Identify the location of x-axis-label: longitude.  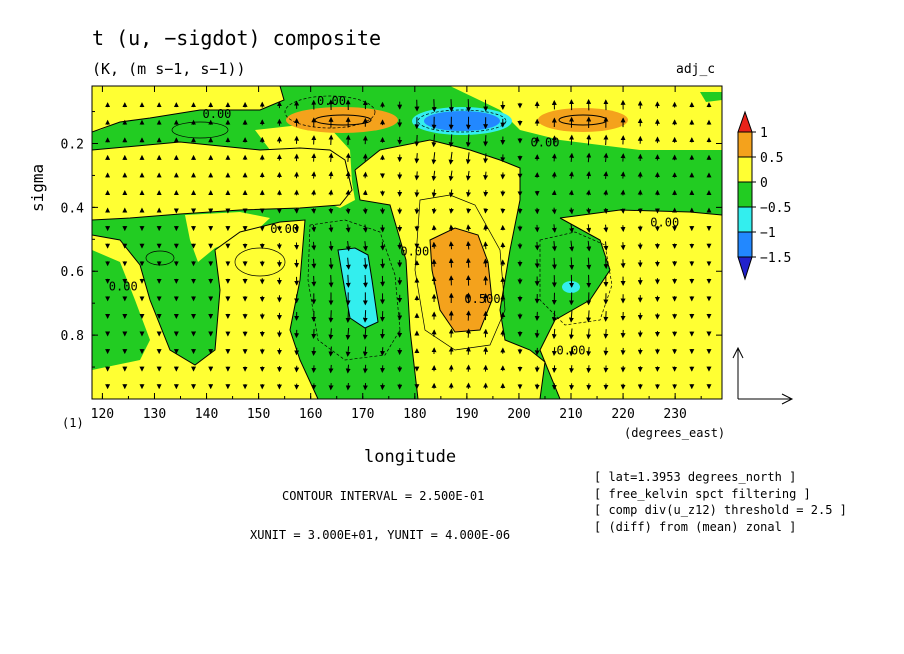
(410, 457).